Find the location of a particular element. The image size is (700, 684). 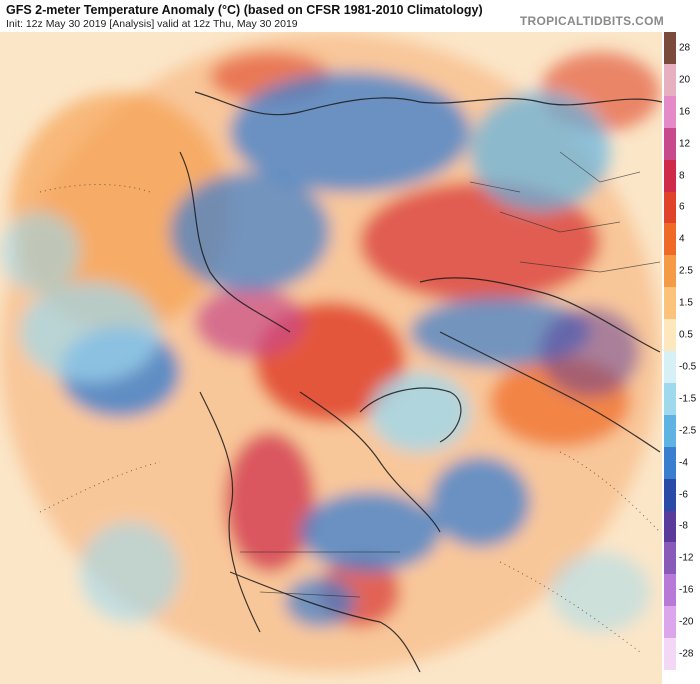

scale-label: -8 is located at coordinates (683, 526).